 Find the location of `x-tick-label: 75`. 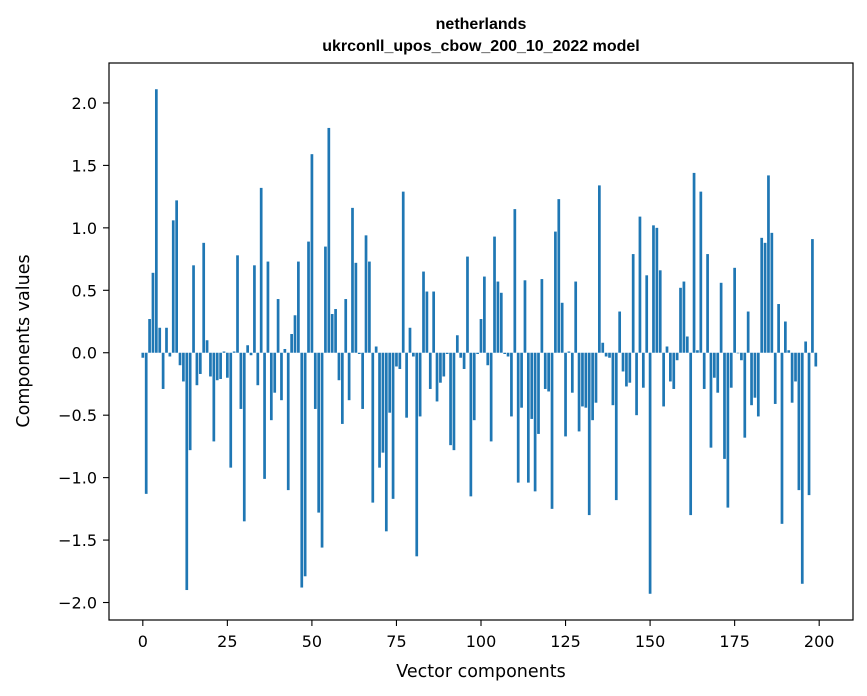

x-tick-label: 75 is located at coordinates (396, 641).